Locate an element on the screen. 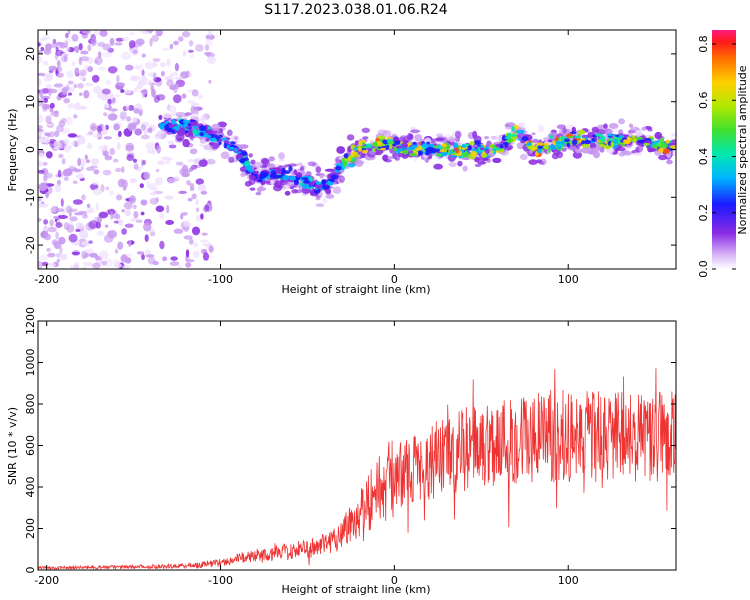 This screenshot has width=750, height=600. snr-x-tick-label: 100 is located at coordinates (568, 580).